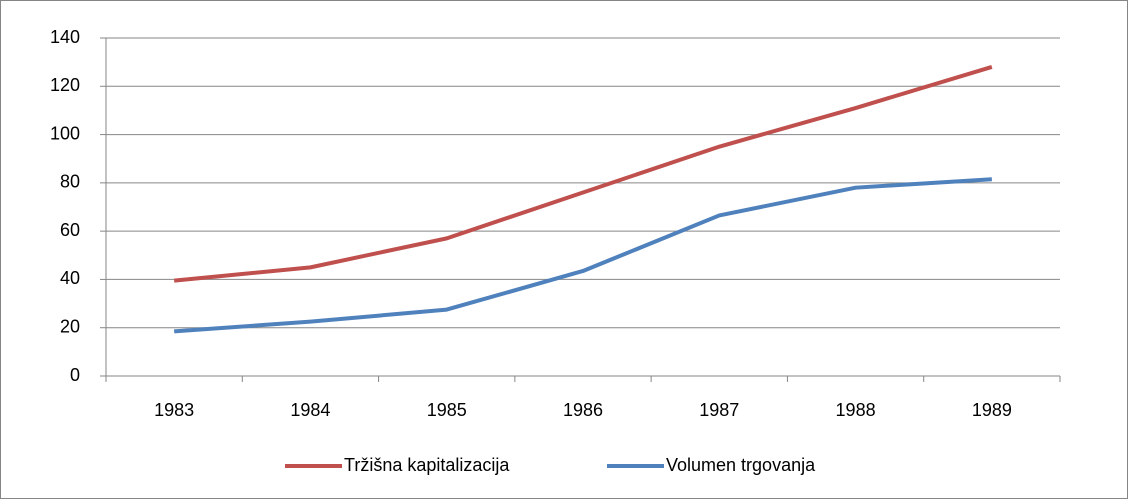  What do you see at coordinates (719, 410) in the screenshot?
I see `x-tick-label: 1987` at bounding box center [719, 410].